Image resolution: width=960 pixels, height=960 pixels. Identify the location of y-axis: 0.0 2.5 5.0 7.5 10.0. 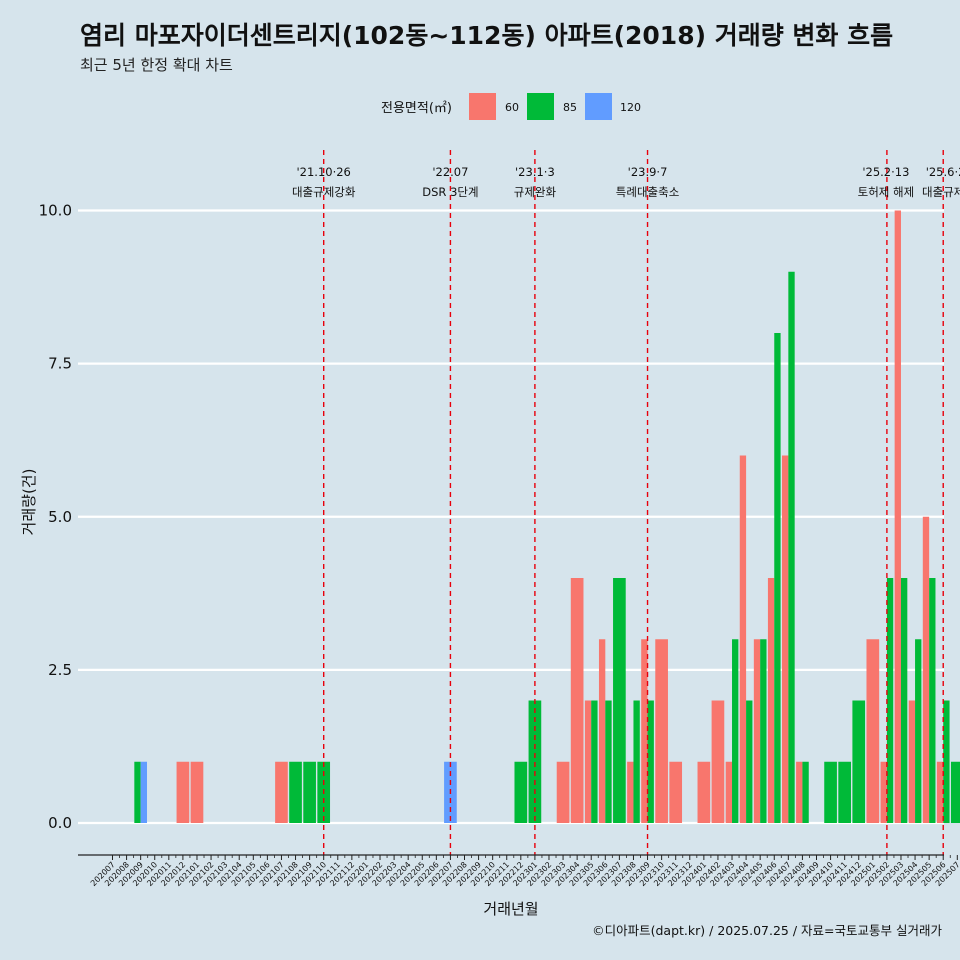
(55, 517).